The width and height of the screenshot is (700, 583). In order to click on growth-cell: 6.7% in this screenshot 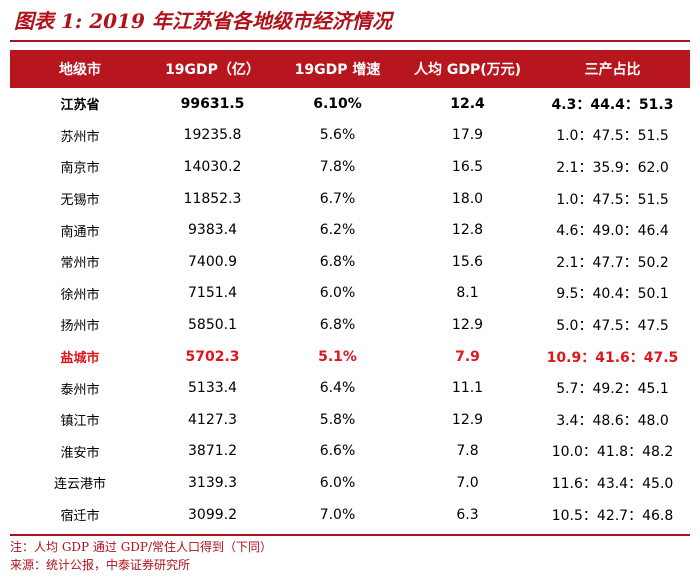, I will do `click(337, 198)`.